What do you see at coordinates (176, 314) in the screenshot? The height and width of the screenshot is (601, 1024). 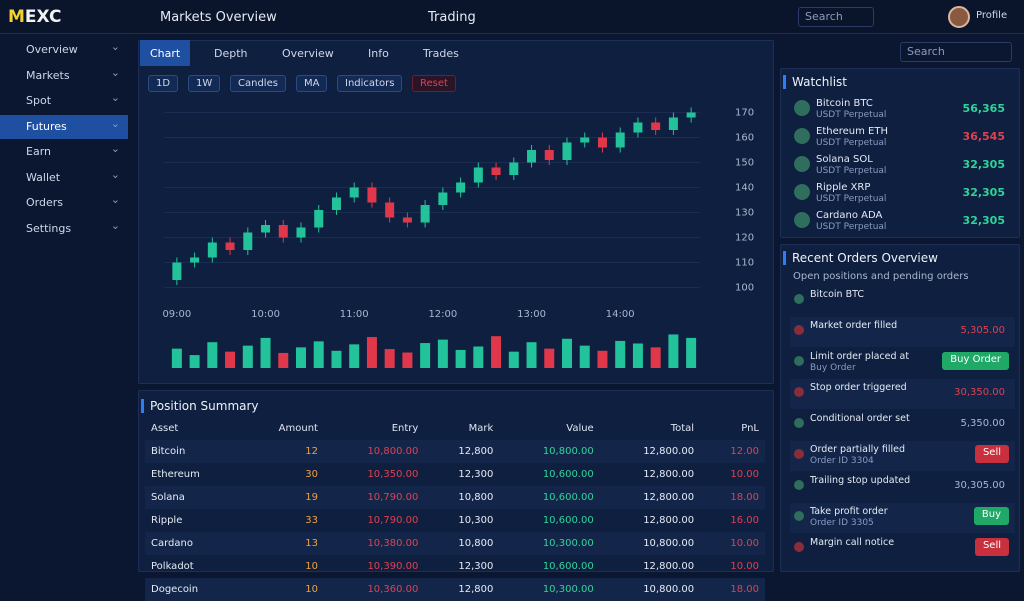 I see `x-tick-label: 09:00` at bounding box center [176, 314].